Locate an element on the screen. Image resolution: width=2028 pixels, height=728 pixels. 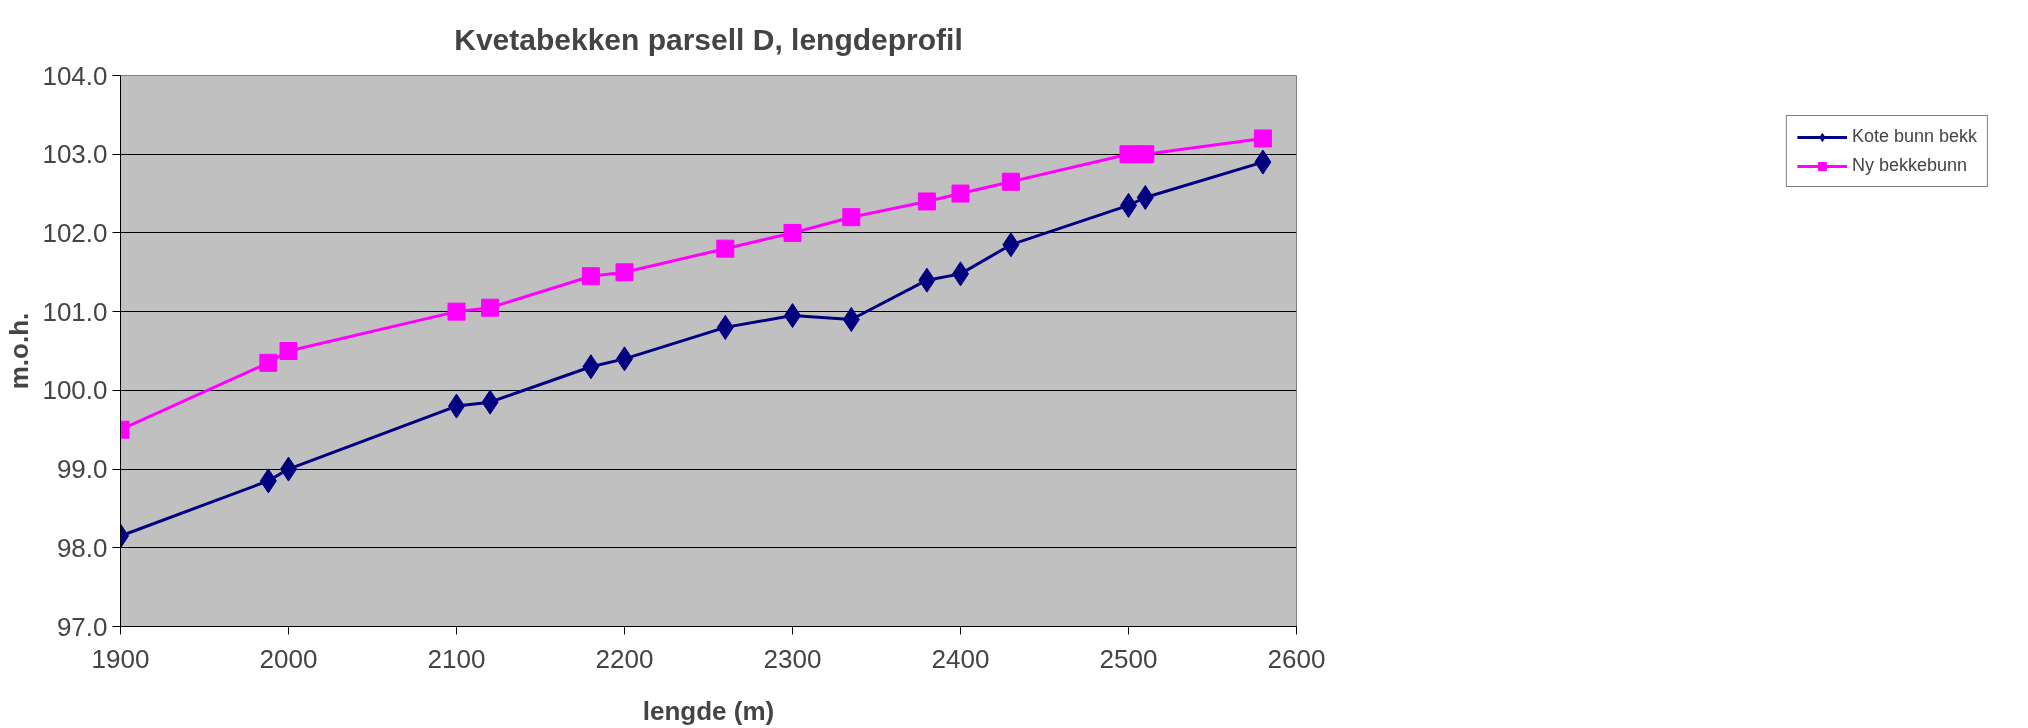
y-tick-label: 100.0 is located at coordinates (75, 390).